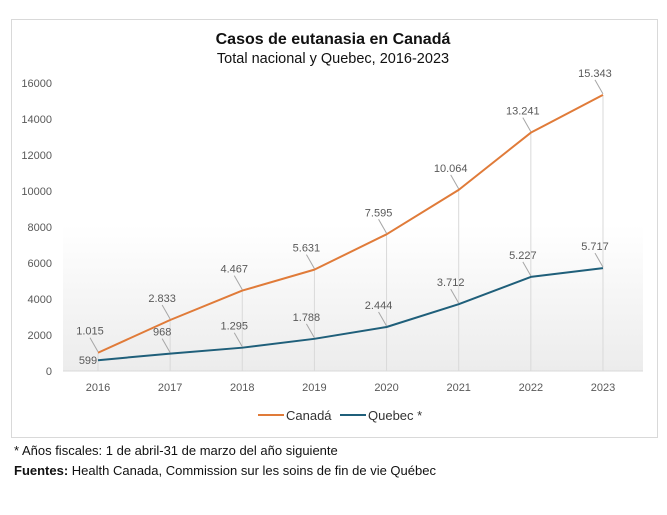 This screenshot has width=667, height=515. What do you see at coordinates (531, 388) in the screenshot?
I see `x-tick-label: 2022` at bounding box center [531, 388].